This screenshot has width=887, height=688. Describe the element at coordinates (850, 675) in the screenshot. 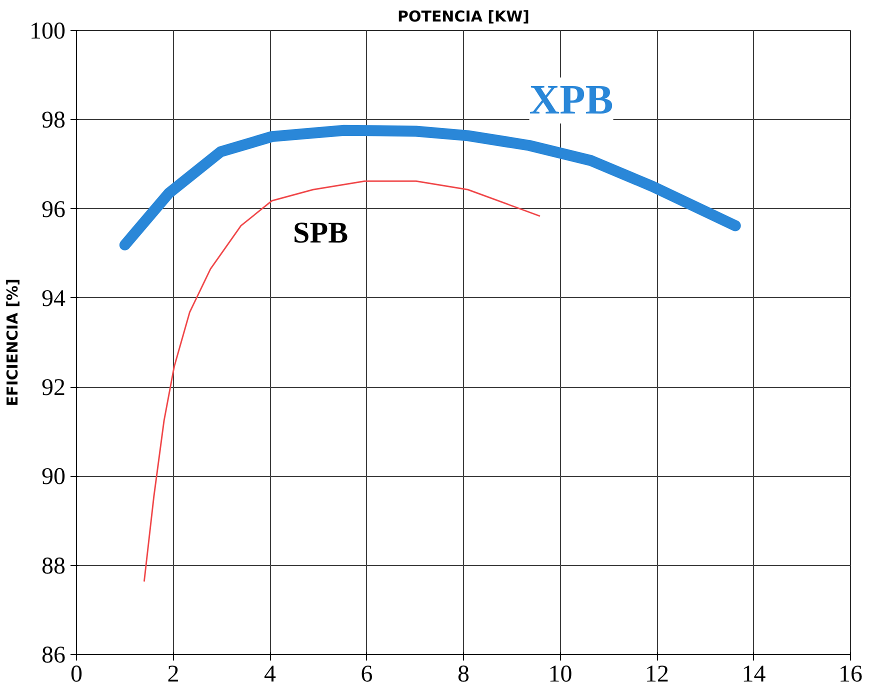

I see `x-tick-label: 16` at that location.